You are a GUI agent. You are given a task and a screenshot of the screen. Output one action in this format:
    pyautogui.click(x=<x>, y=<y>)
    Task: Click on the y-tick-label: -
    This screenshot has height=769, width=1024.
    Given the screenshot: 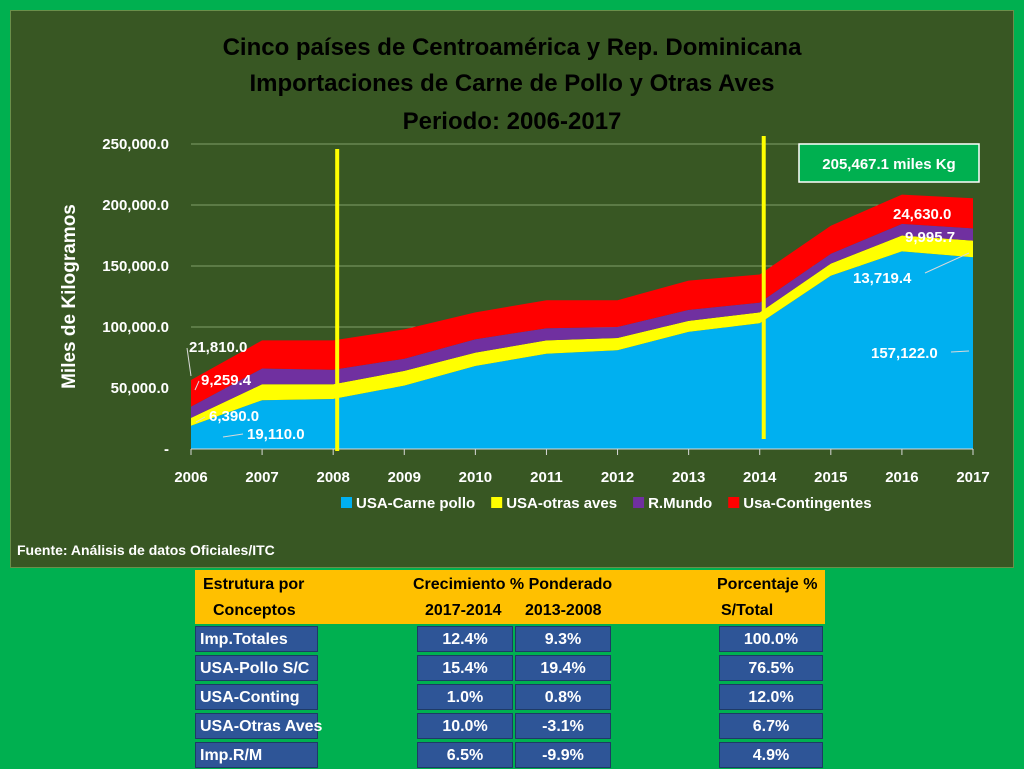 What is the action you would take?
    pyautogui.click(x=166, y=449)
    